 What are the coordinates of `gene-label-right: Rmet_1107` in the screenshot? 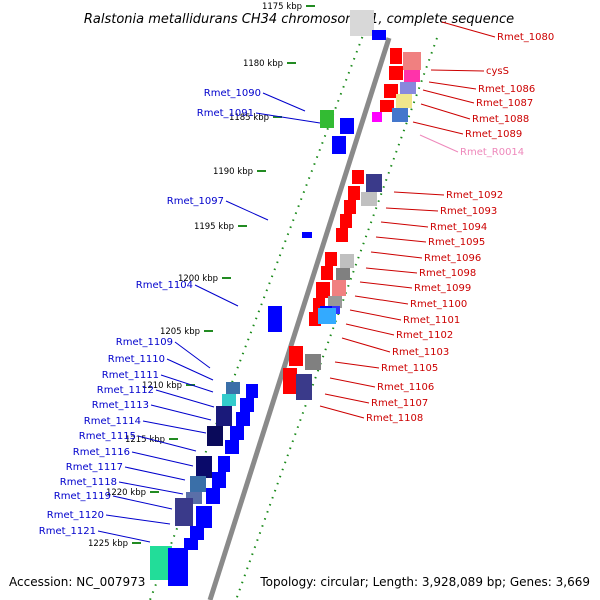 It's located at (399, 403).